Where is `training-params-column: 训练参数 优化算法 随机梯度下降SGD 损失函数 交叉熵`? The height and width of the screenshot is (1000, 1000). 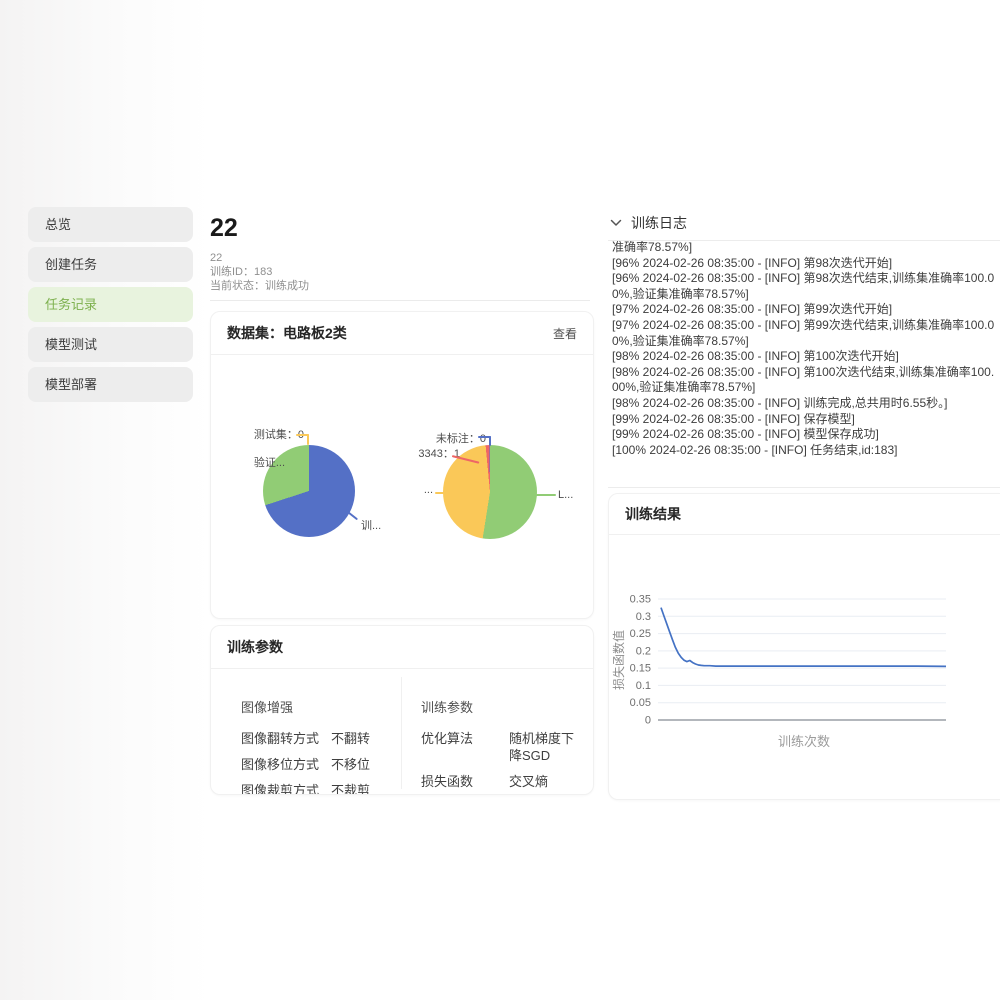
training-params-column: 训练参数 优化算法 随机梯度下降SGD 损失函数 交叉熵 is located at coordinates (501, 729).